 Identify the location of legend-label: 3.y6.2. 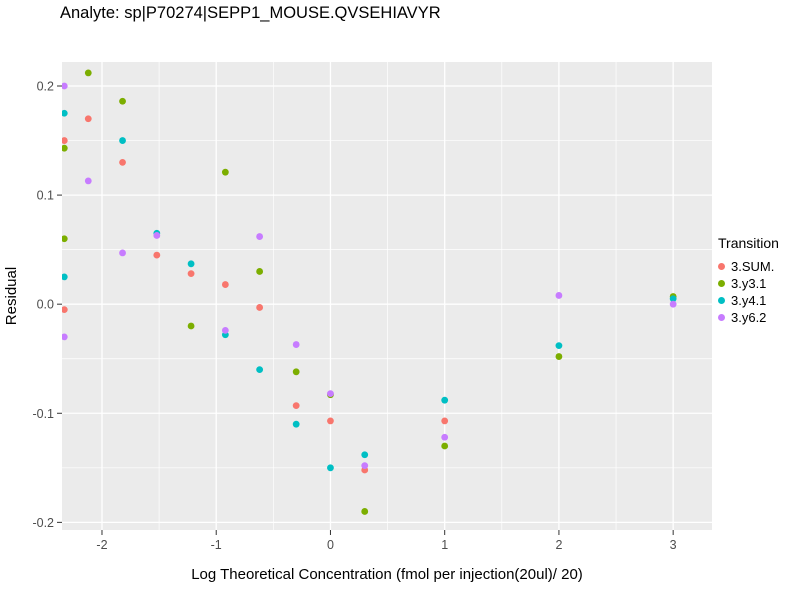
(749, 317).